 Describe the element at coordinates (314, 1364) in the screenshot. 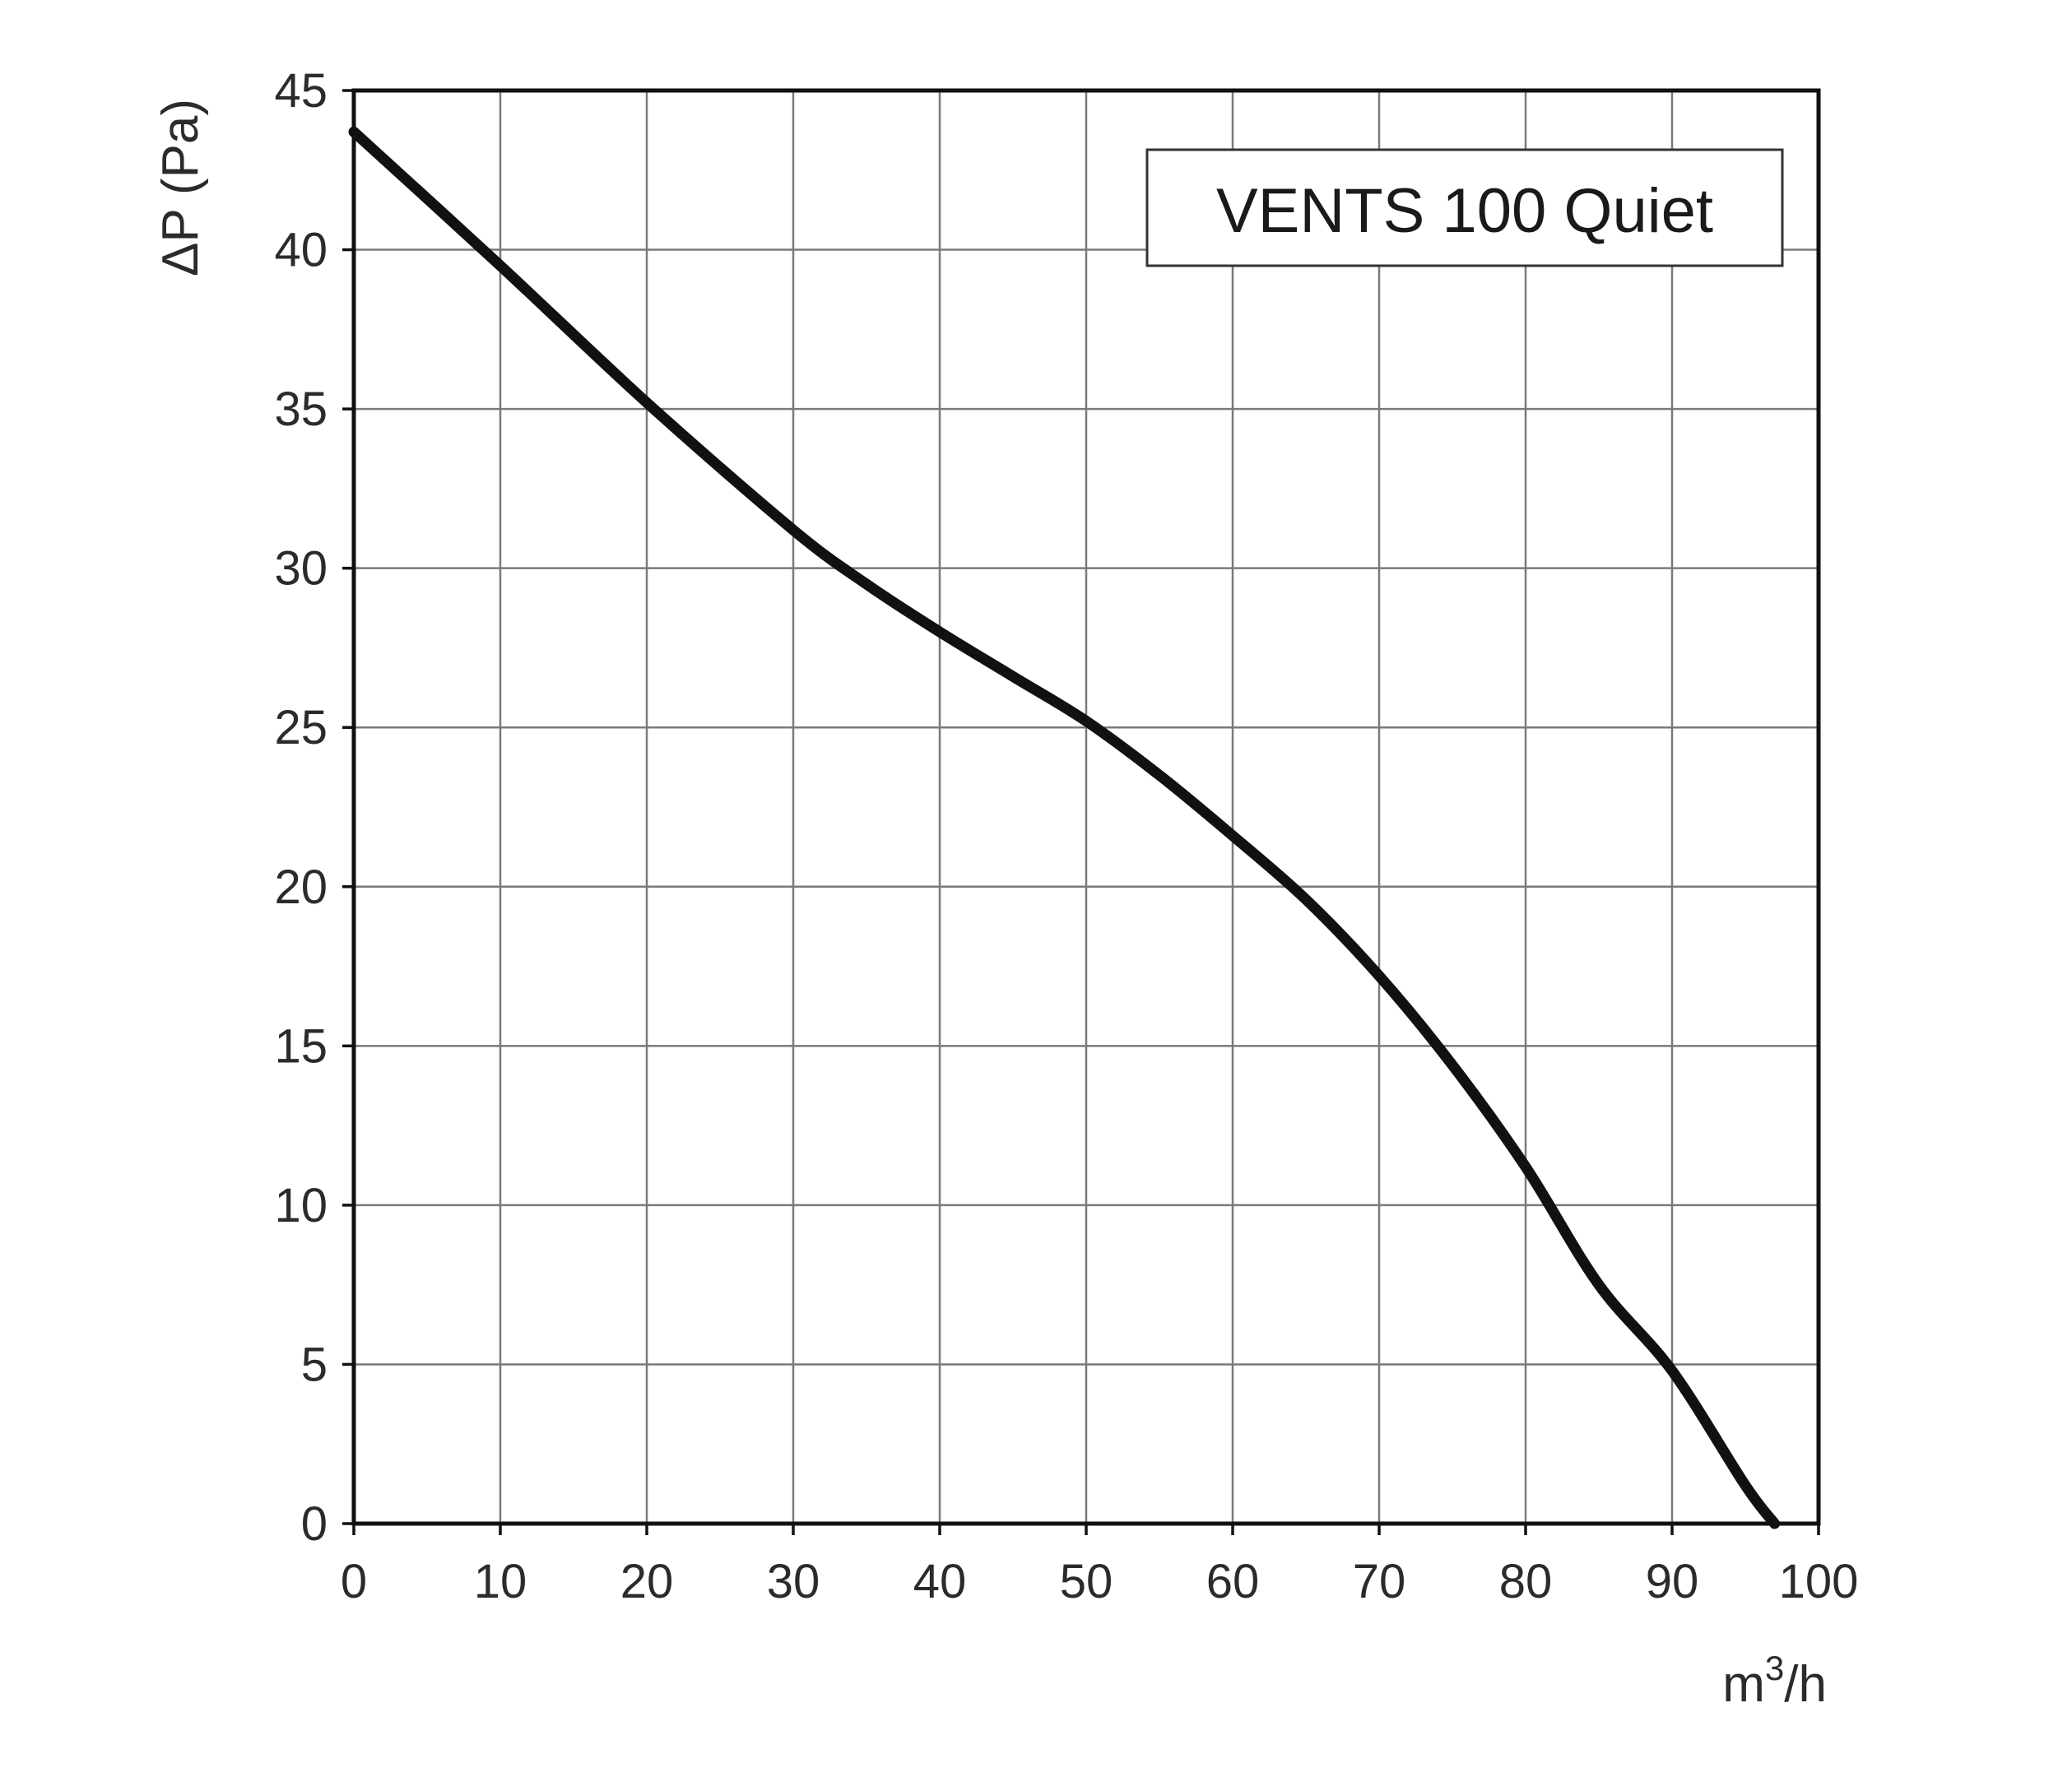

I see `y-tick-label: 5` at that location.